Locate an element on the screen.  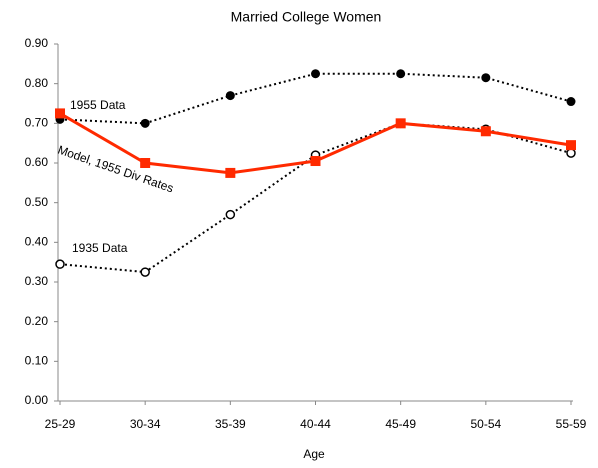
x-tick-label: 50-54 is located at coordinates (485, 424).